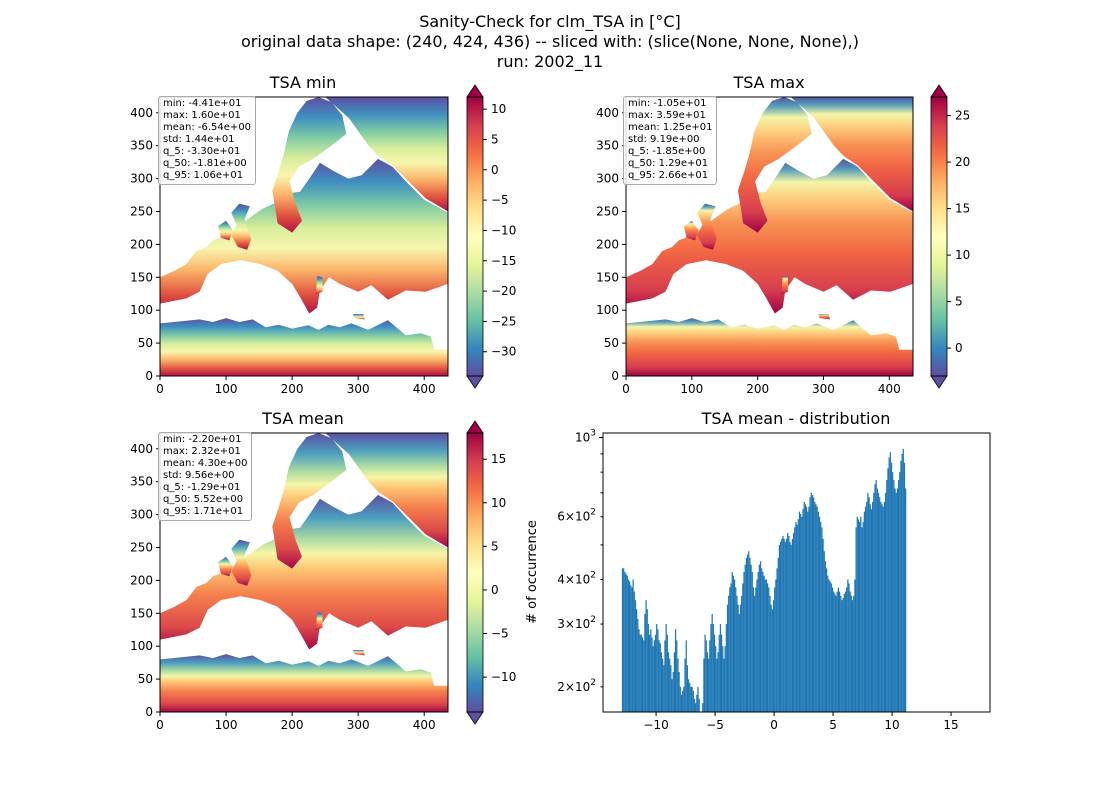  What do you see at coordinates (292, 725) in the screenshot?
I see `x-tick-label: 200` at bounding box center [292, 725].